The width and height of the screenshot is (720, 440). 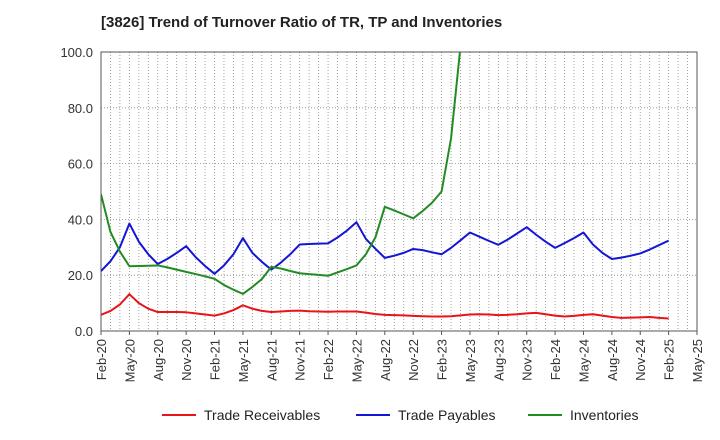 I want to click on legend-label: Trade Receivables, so click(x=262, y=415).